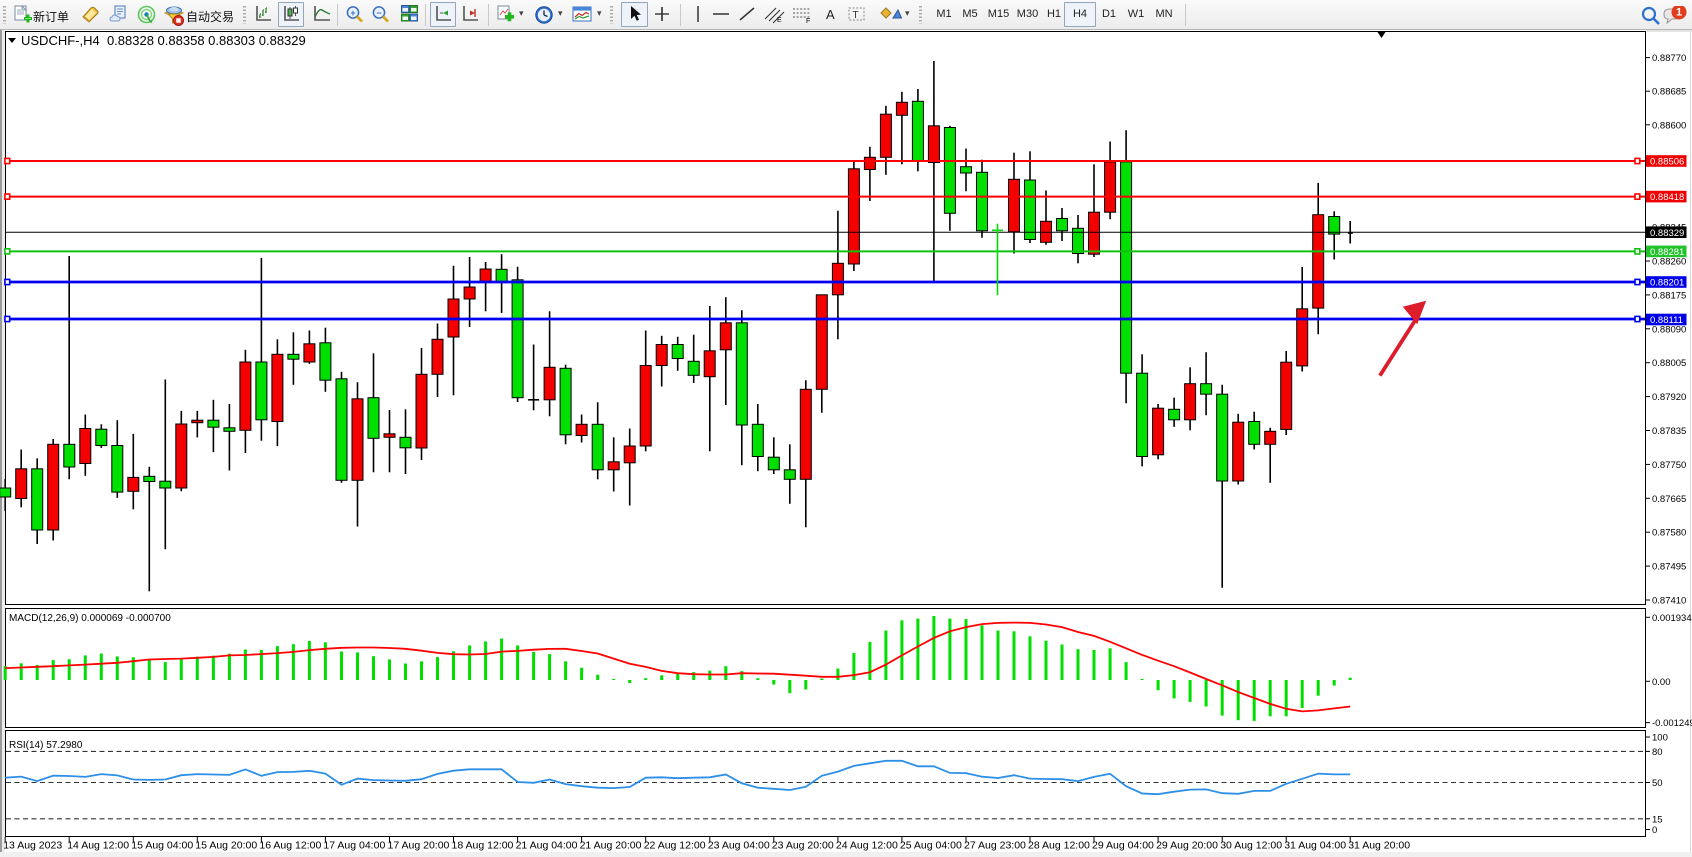 Image resolution: width=1692 pixels, height=857 pixels. Describe the element at coordinates (1669, 397) in the screenshot. I see `svg-text: 0.87920` at that location.